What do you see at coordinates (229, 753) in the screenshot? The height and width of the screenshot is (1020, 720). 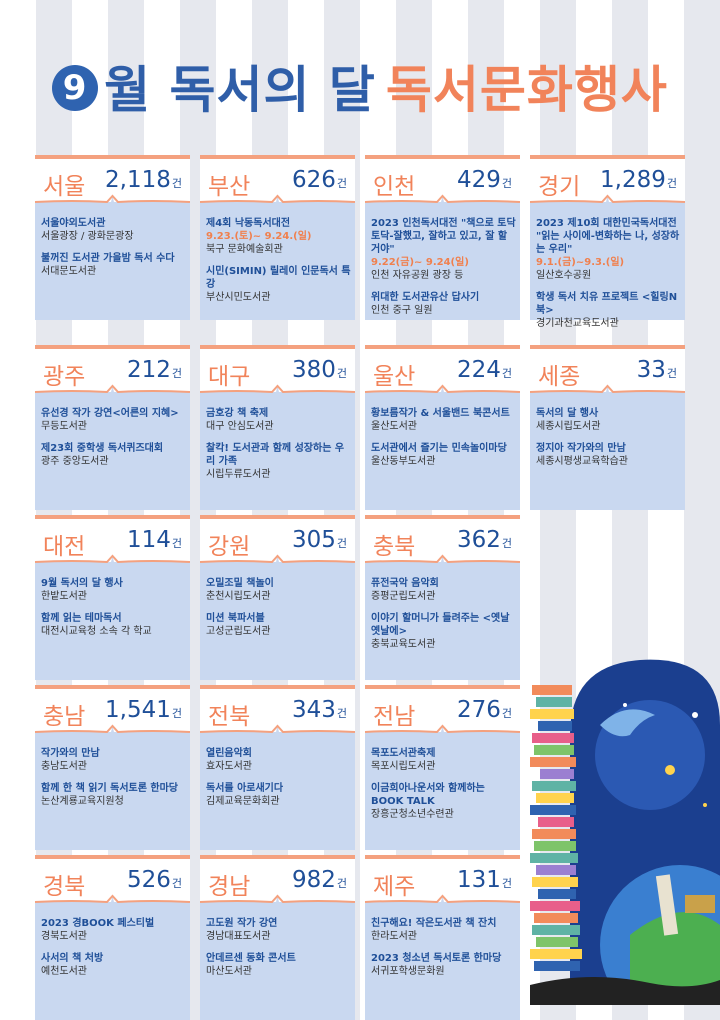 I see `event-title: 열린음악회` at bounding box center [229, 753].